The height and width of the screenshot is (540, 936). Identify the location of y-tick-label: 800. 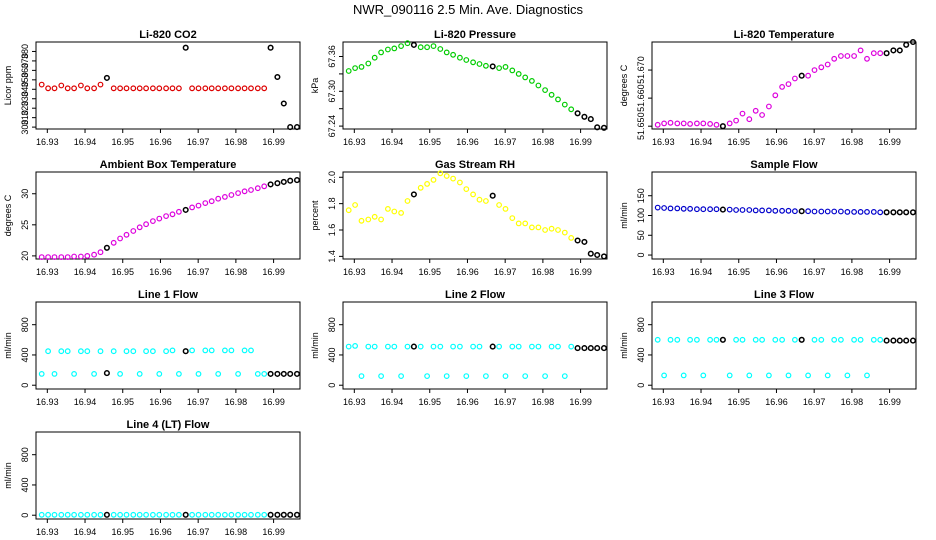
(332, 324).